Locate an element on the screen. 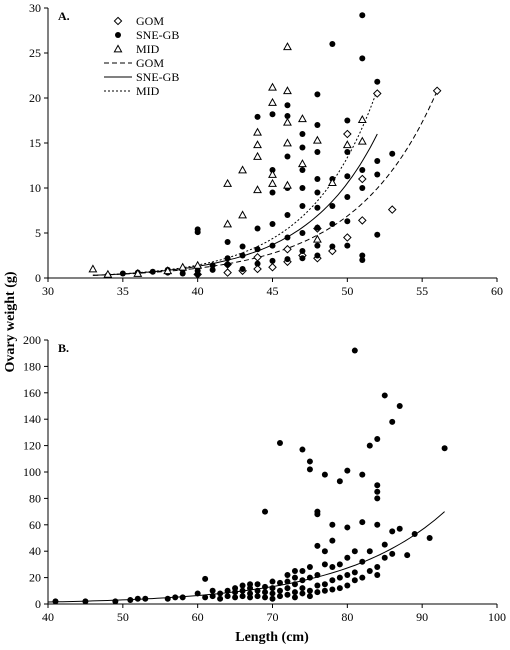 This screenshot has width=510, height=650. y-tick-label: 20 is located at coordinates (35, 578).